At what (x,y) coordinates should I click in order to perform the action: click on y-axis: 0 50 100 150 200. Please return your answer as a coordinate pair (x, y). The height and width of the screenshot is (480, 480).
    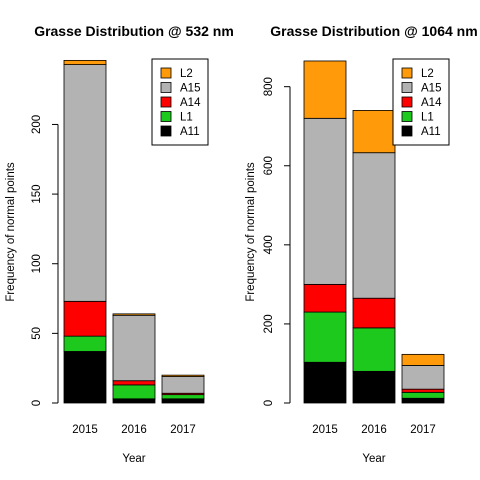
    Looking at the image, I should click on (45, 260).